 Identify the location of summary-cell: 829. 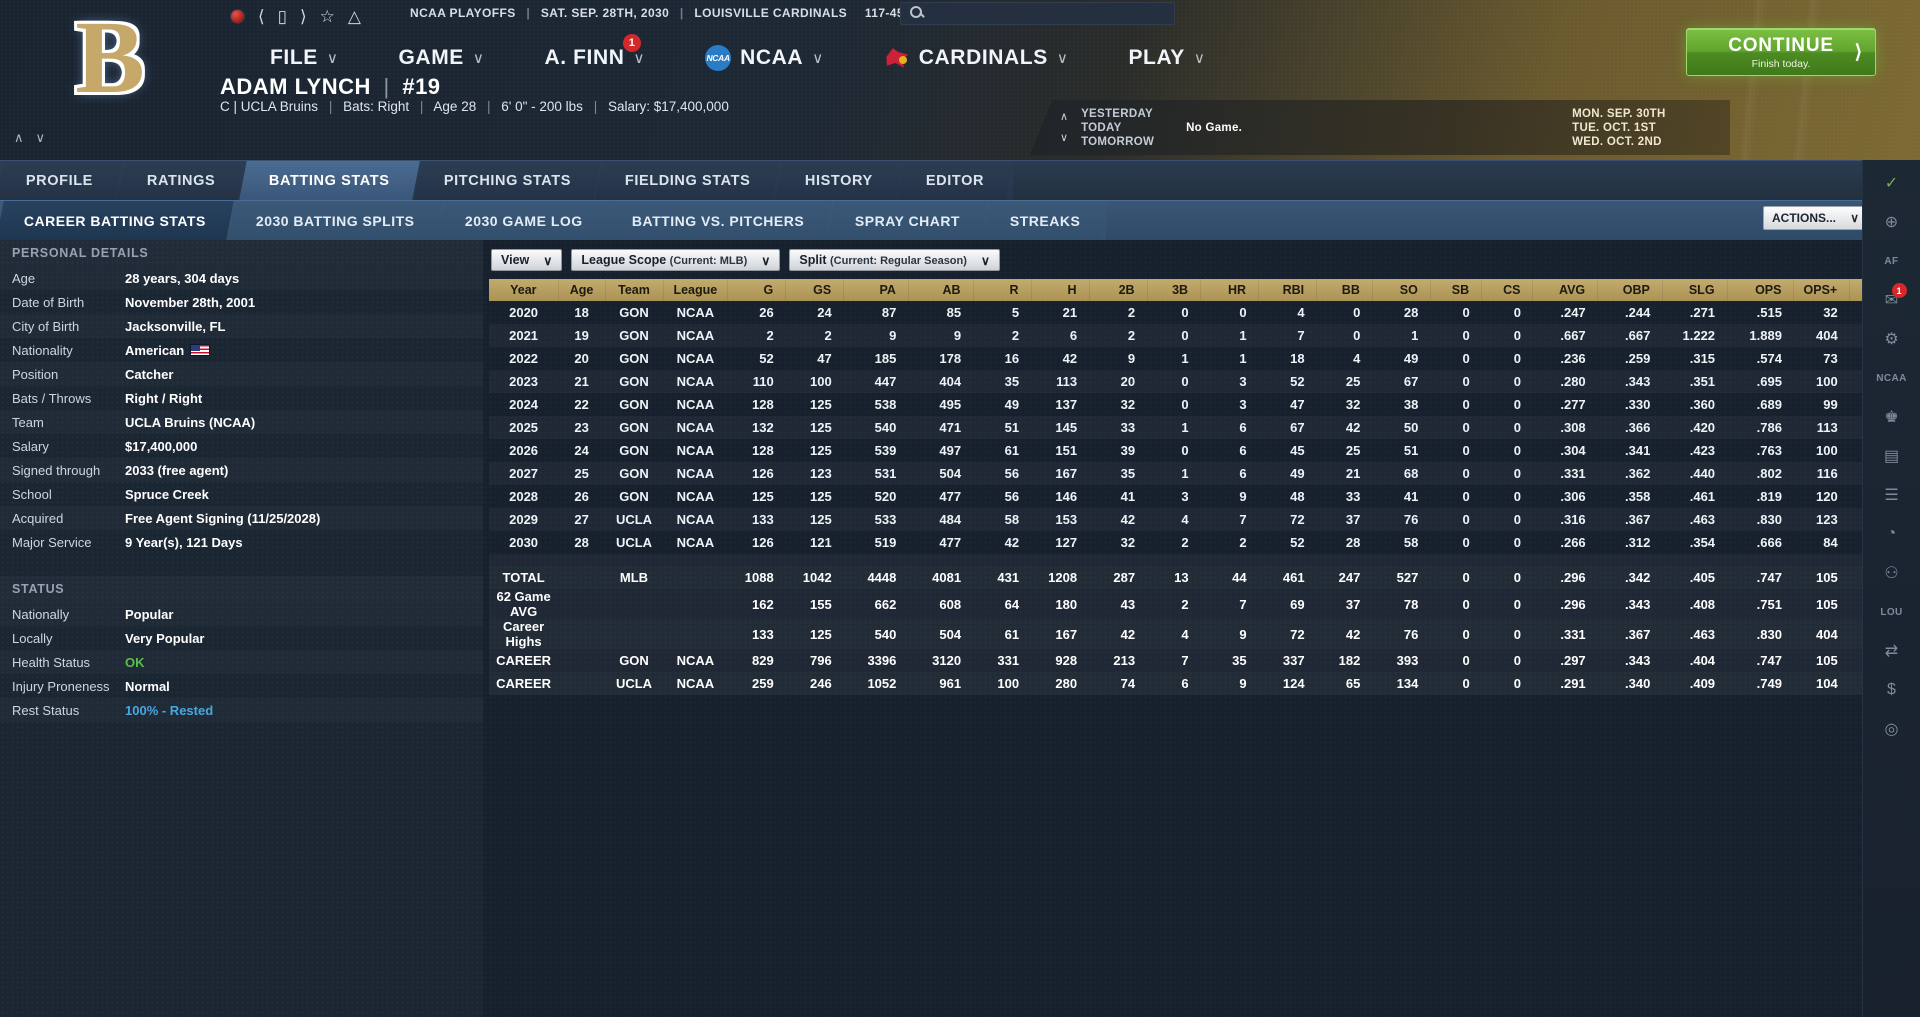
(762, 660).